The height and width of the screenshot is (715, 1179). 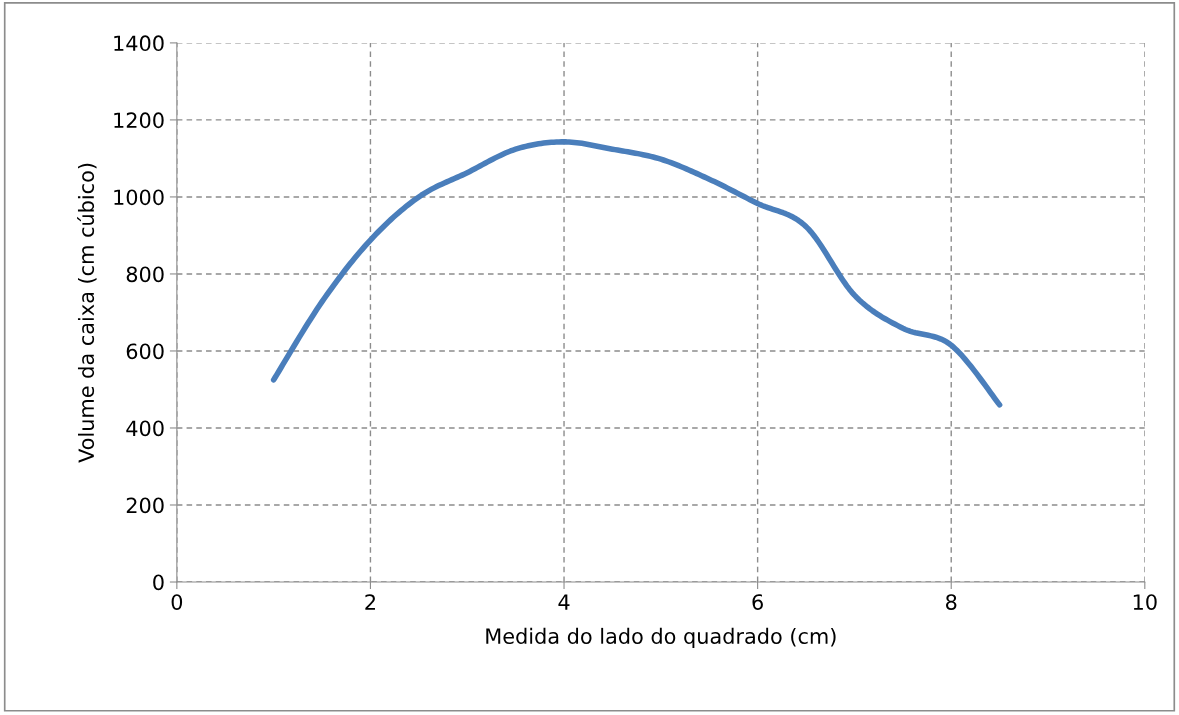 I want to click on x-tick-label: 2, so click(x=370, y=602).